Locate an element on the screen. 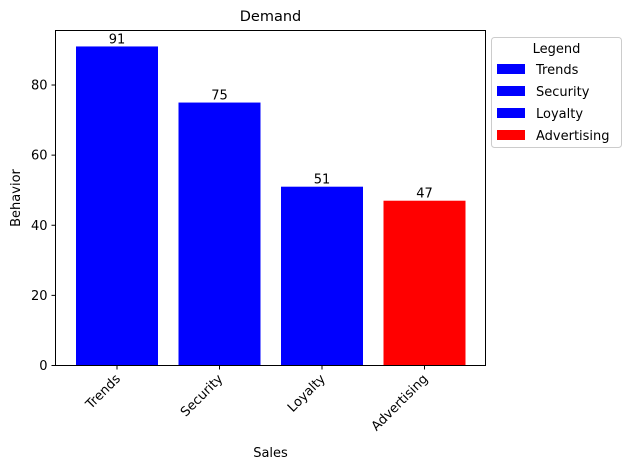 The width and height of the screenshot is (630, 470). data-label-trends: 91 is located at coordinates (117, 39).